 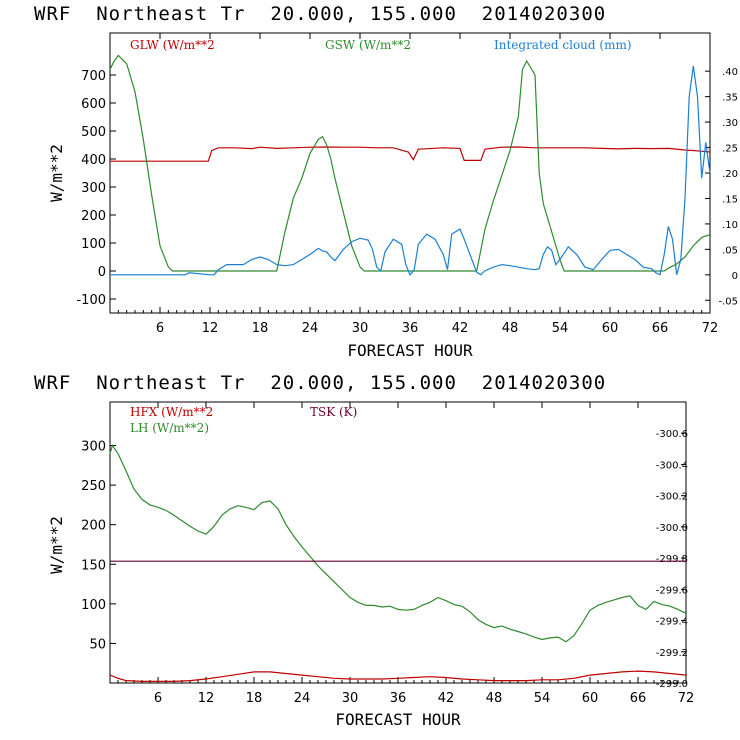 What do you see at coordinates (735, 276) in the screenshot?
I see `y2-tick-label: 0` at bounding box center [735, 276].